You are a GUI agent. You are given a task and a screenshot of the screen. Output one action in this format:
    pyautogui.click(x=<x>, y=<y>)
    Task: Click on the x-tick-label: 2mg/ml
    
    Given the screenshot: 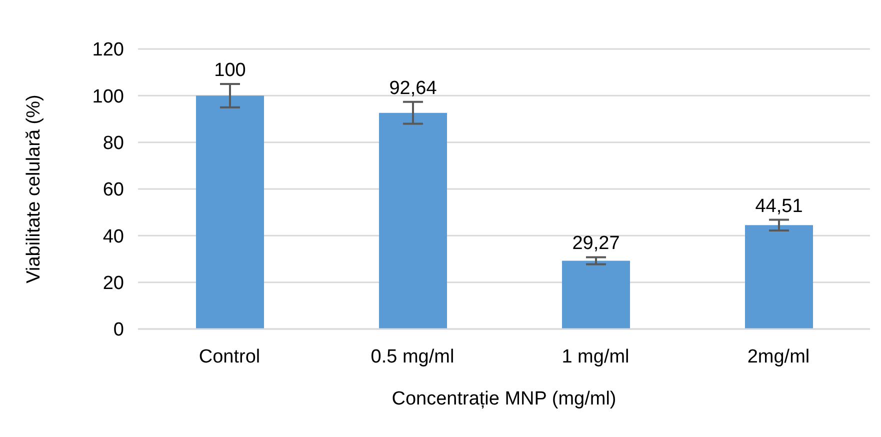 What is the action you would take?
    pyautogui.click(x=778, y=357)
    